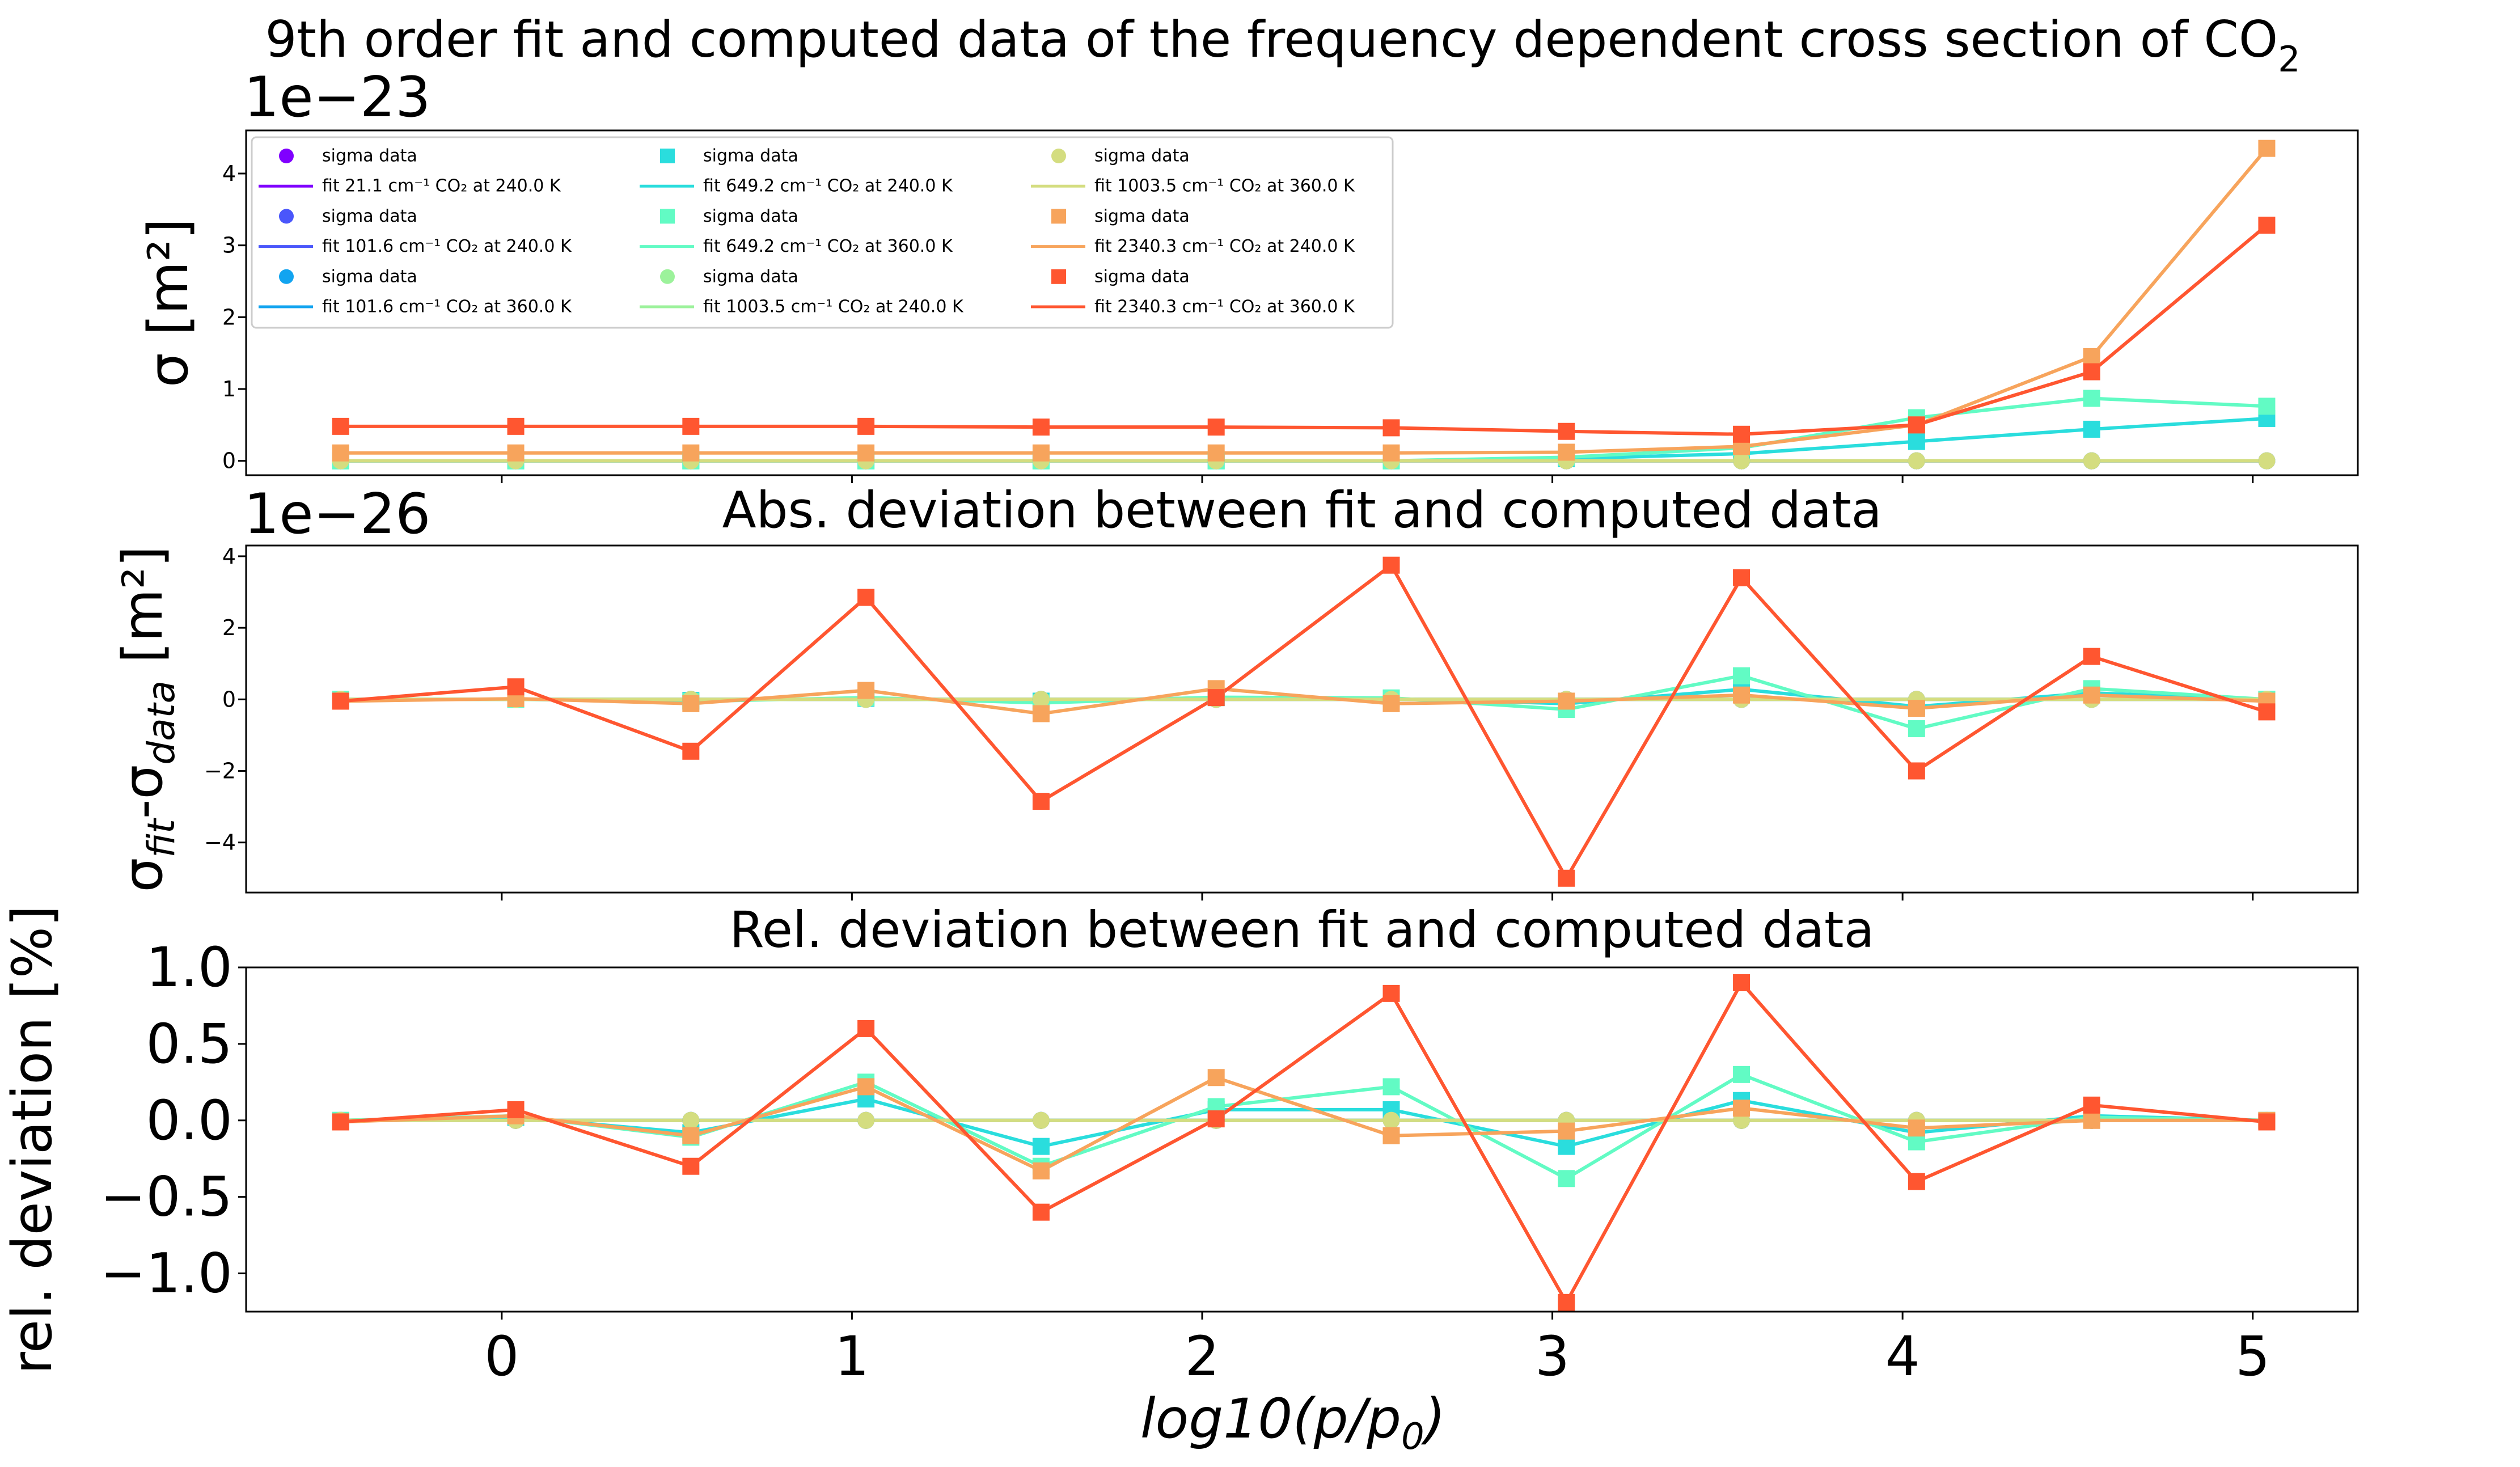 The image size is (2520, 1467). I want to click on panel-3-ytick-label: −1.0, so click(166, 1274).